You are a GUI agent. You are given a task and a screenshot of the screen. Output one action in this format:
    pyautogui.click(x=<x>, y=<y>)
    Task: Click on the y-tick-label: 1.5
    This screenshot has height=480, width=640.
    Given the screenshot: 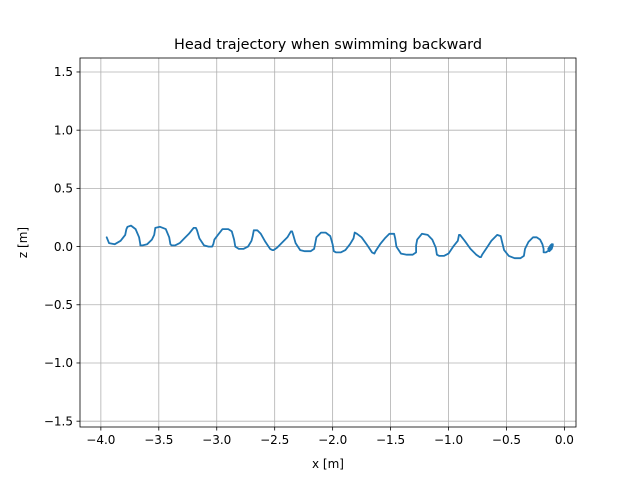 What is the action you would take?
    pyautogui.click(x=63, y=72)
    